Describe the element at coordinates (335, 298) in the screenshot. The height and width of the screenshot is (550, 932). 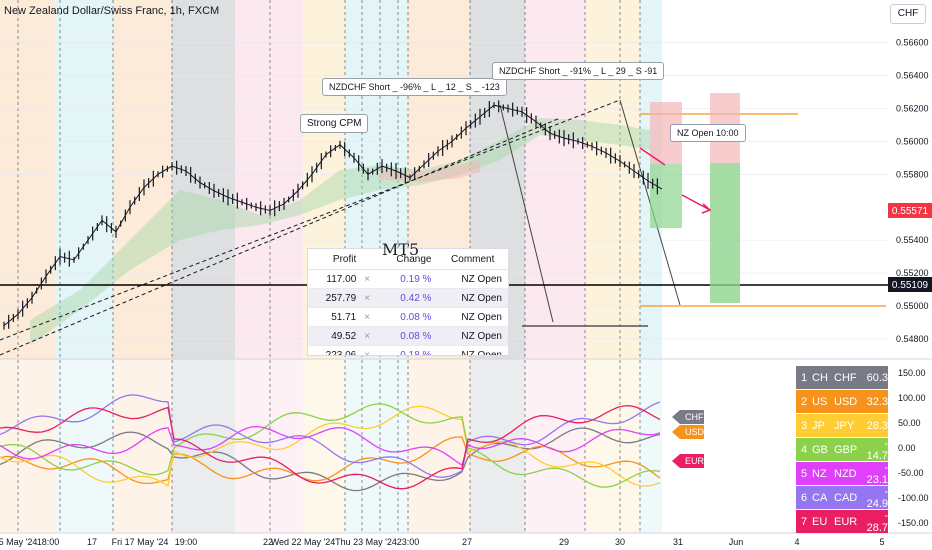
I see `profit-cell: 257.79` at that location.